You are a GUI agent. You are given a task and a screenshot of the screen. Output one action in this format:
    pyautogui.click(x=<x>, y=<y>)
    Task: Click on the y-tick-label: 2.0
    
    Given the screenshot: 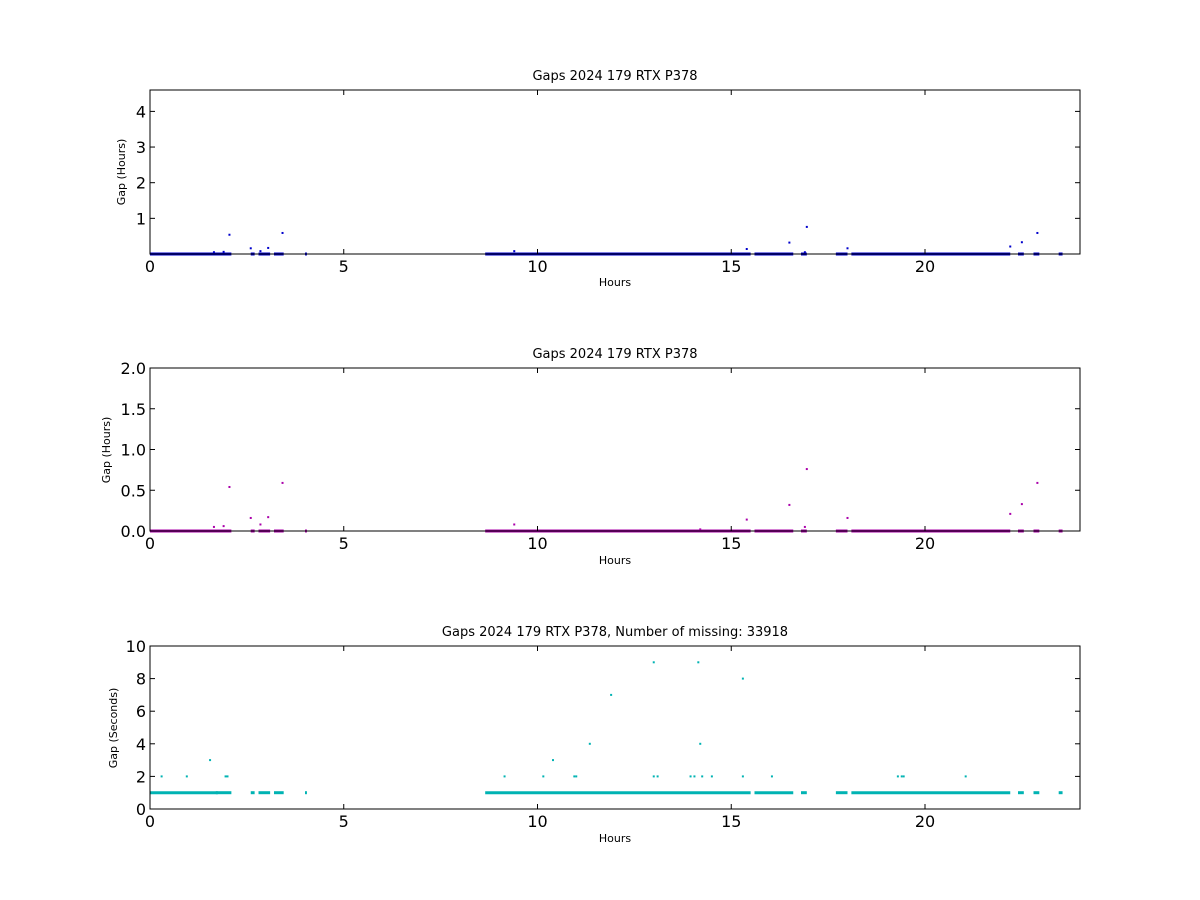 What is the action you would take?
    pyautogui.click(x=133, y=368)
    